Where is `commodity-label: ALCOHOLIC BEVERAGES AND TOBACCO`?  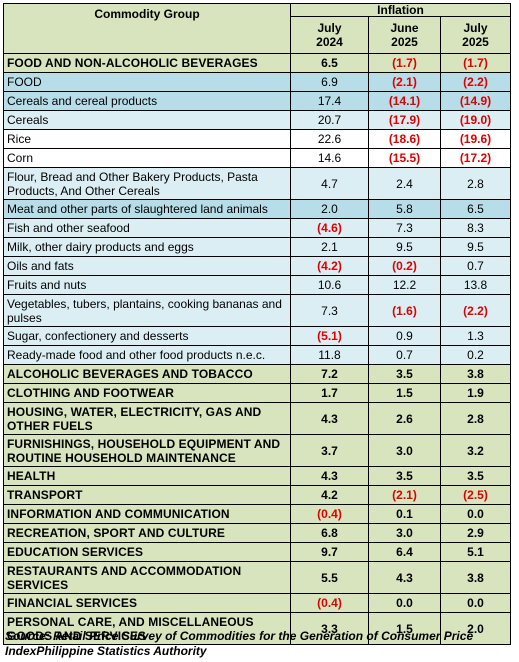
commodity-label: ALCOHOLIC BEVERAGES AND TOBACCO is located at coordinates (147, 374).